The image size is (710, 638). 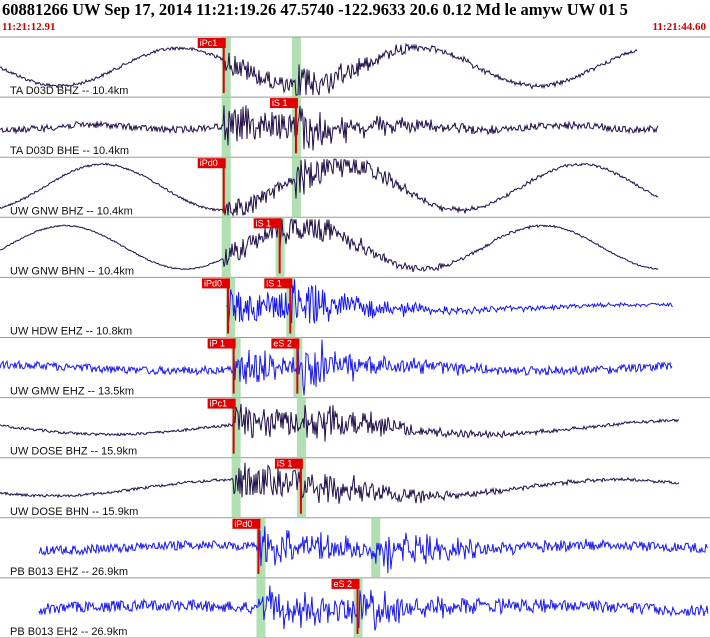 I want to click on trace-row: eS 2 PB B013 EH2 -- 26.9km, so click(x=355, y=607).